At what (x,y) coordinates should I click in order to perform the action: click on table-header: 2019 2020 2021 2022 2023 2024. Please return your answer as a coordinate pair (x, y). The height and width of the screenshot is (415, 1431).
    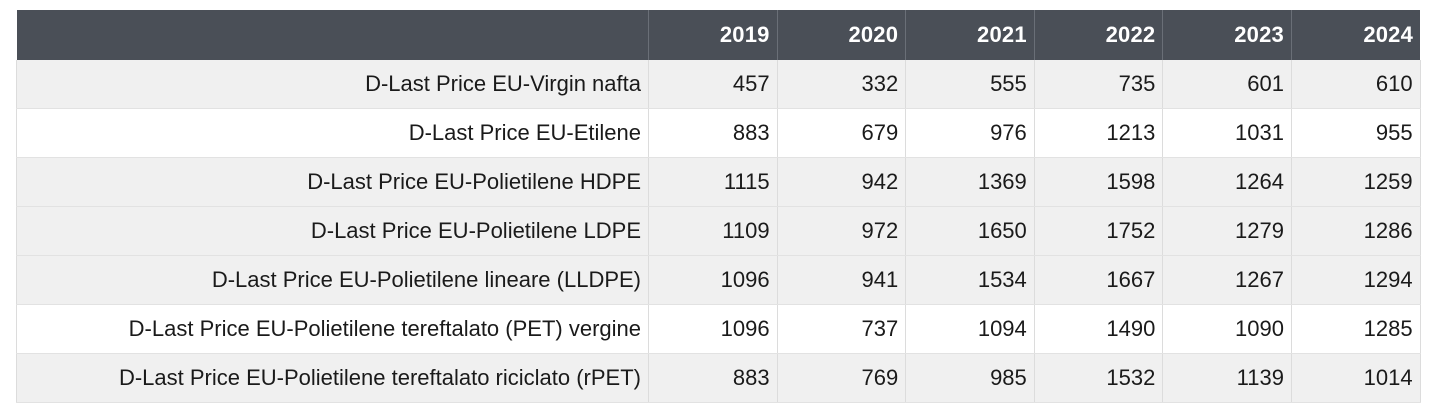
    Looking at the image, I should click on (718, 35).